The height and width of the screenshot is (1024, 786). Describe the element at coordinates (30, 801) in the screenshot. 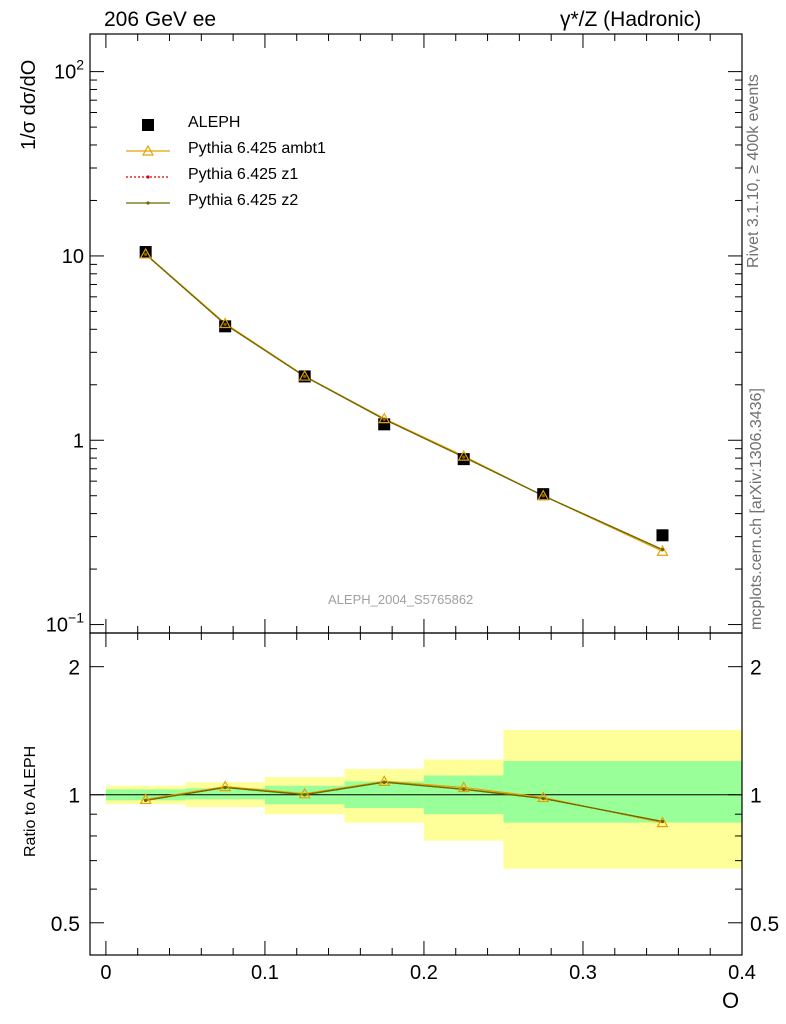

I see `ratio-y-axis-label: Ratio to ALEPH` at that location.